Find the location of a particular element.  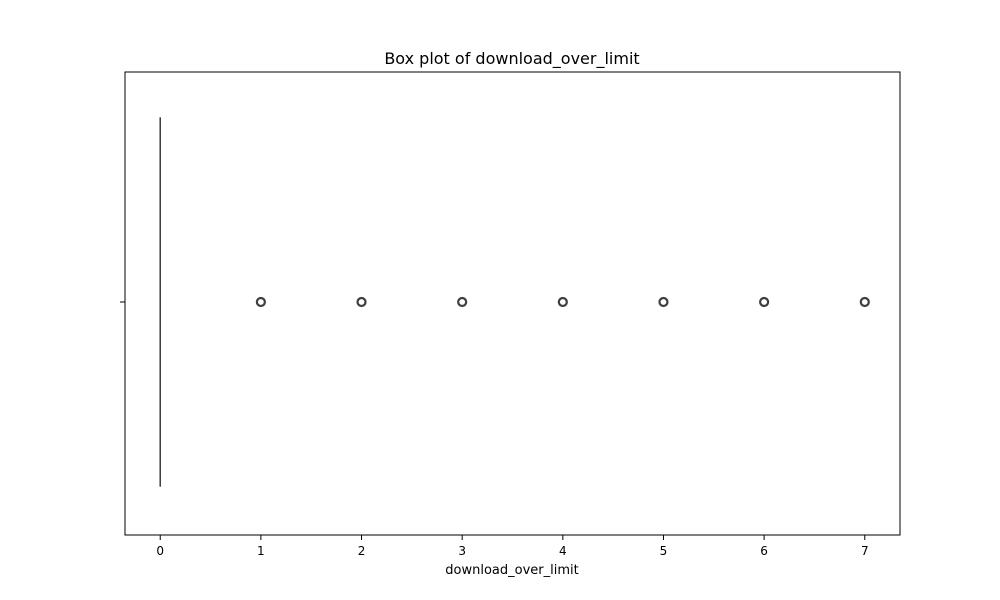

x-tick-label: 4 is located at coordinates (563, 551).